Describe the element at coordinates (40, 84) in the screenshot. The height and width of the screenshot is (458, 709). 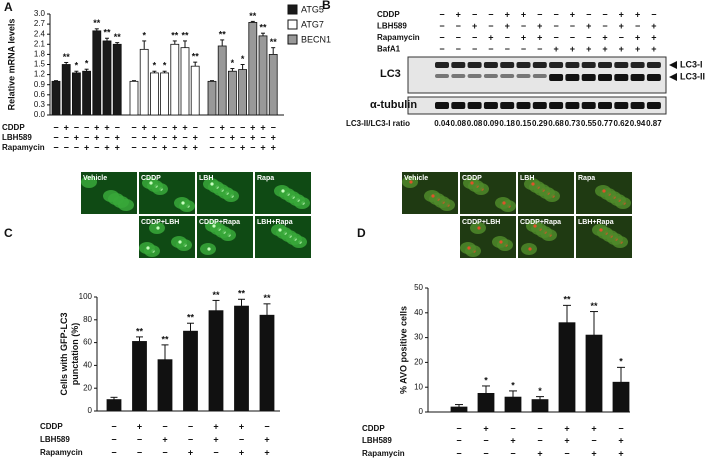
I see `y-tick-label: 0.9` at that location.